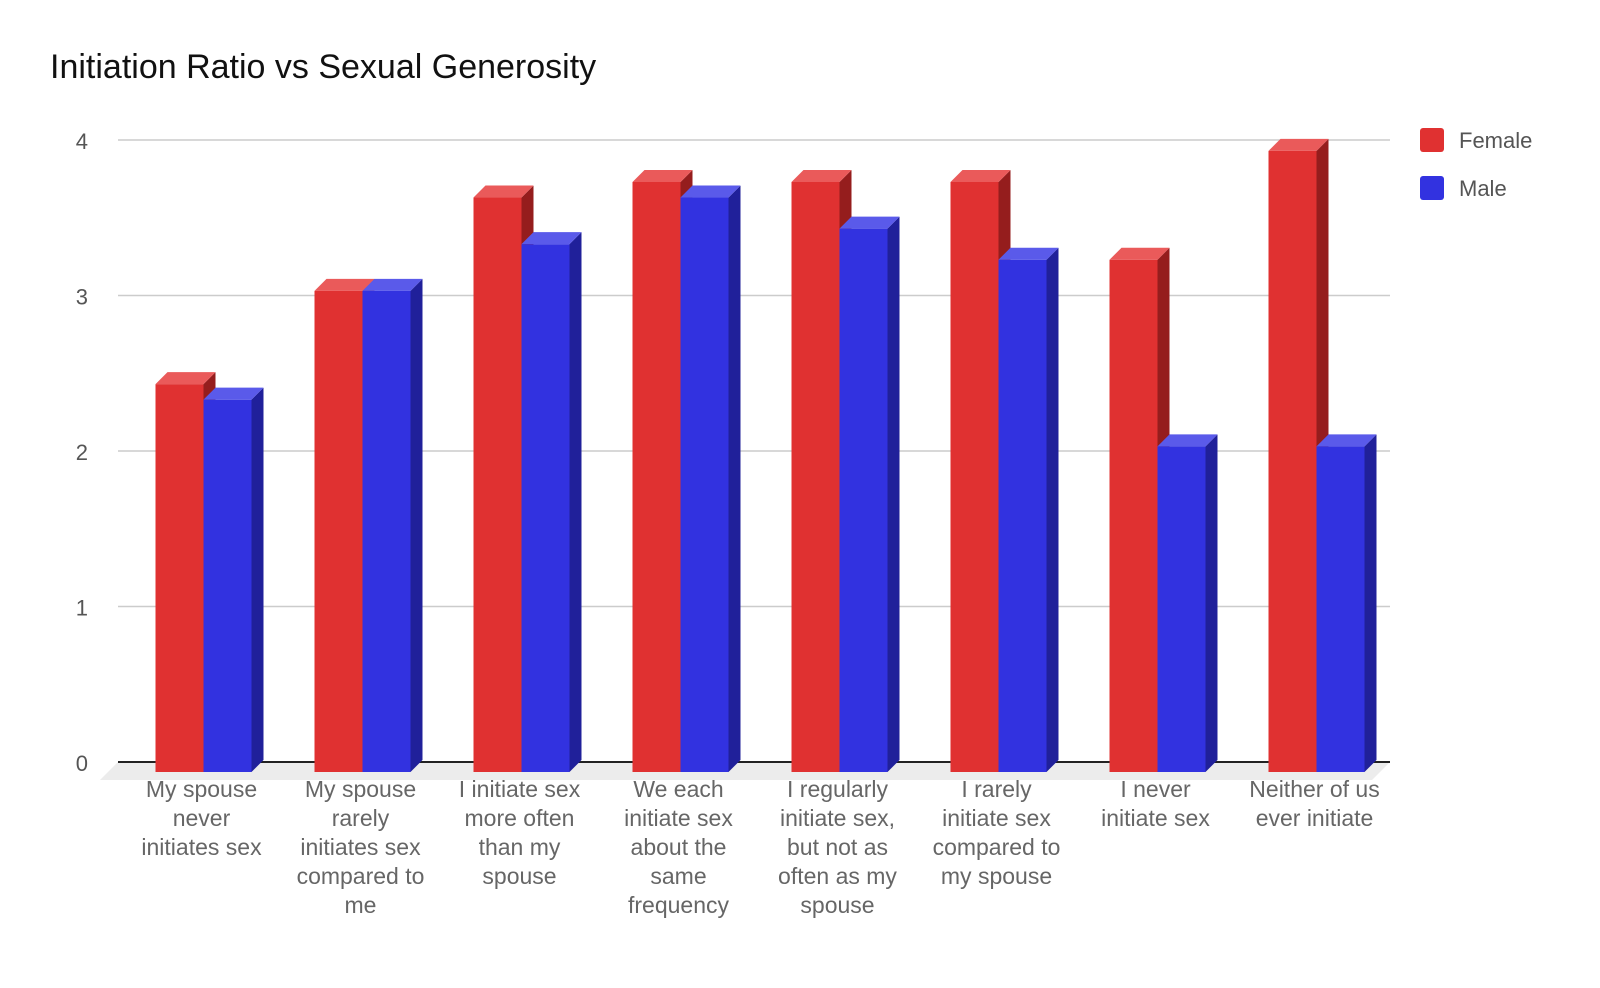 The height and width of the screenshot is (988, 1600). I want to click on y-tick-label: 3, so click(82, 297).